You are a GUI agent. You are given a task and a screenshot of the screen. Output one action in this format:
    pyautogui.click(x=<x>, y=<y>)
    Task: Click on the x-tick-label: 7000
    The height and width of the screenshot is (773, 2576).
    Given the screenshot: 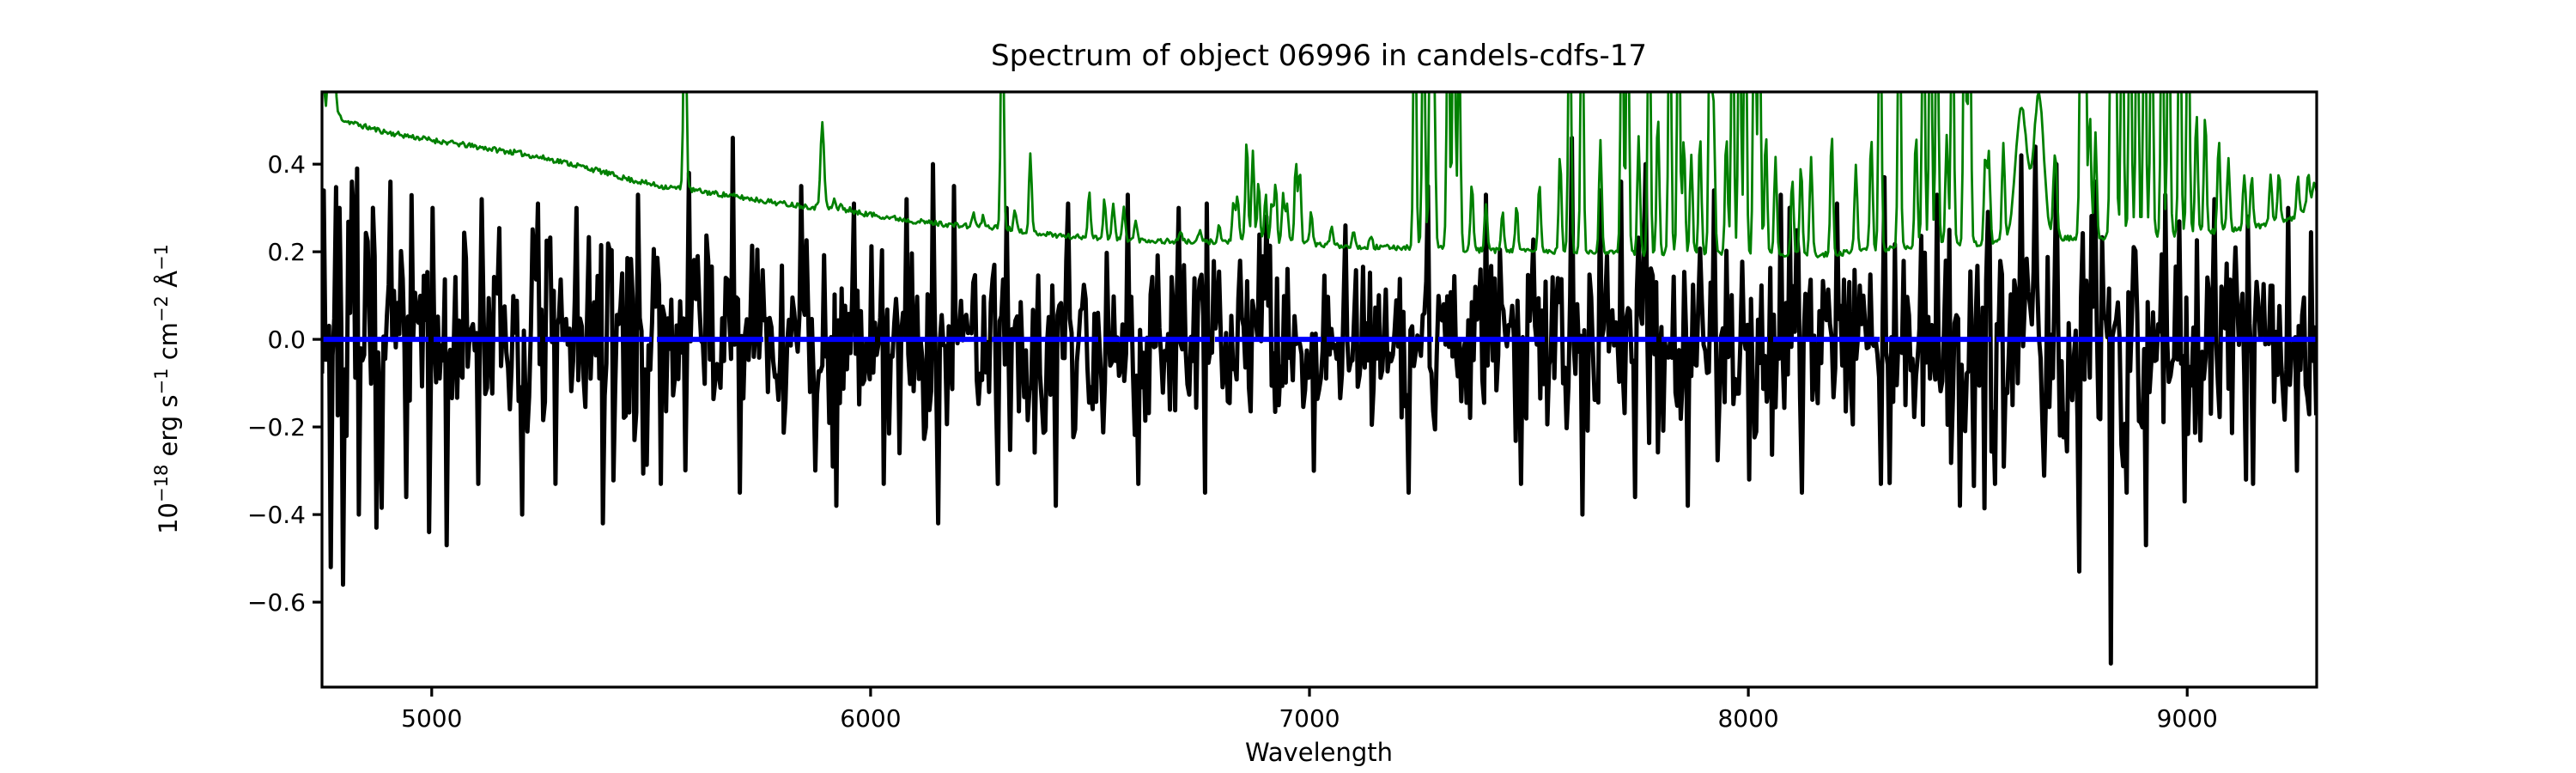 What is the action you would take?
    pyautogui.click(x=1309, y=718)
    